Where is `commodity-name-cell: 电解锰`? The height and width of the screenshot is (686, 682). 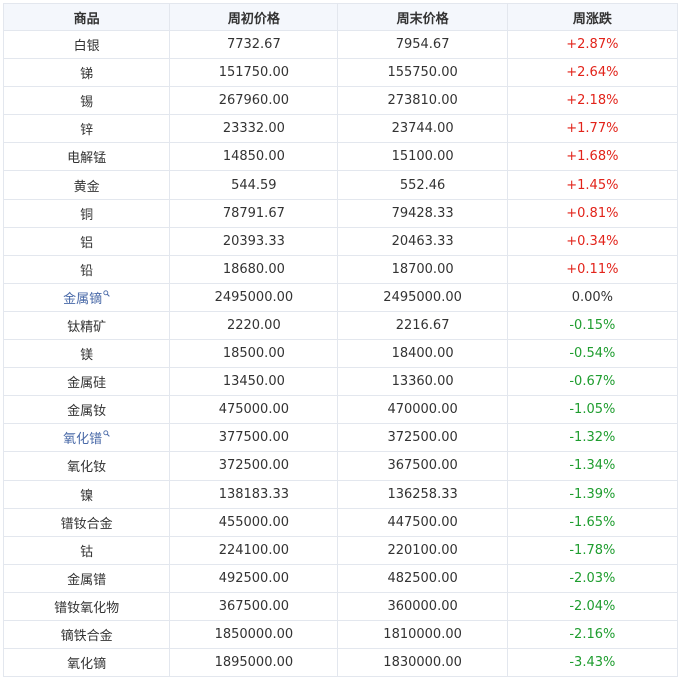 commodity-name-cell: 电解锰 is located at coordinates (86, 157).